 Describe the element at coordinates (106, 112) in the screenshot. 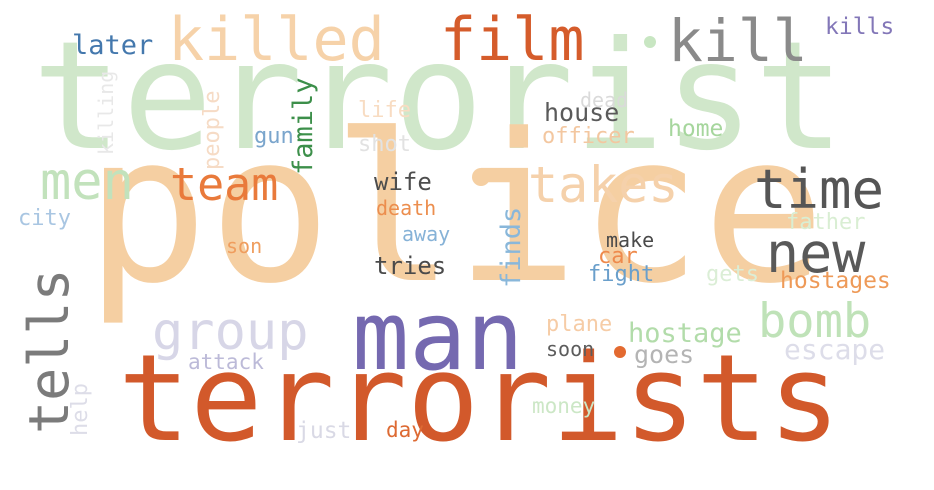

I see `word-killing: killing` at that location.